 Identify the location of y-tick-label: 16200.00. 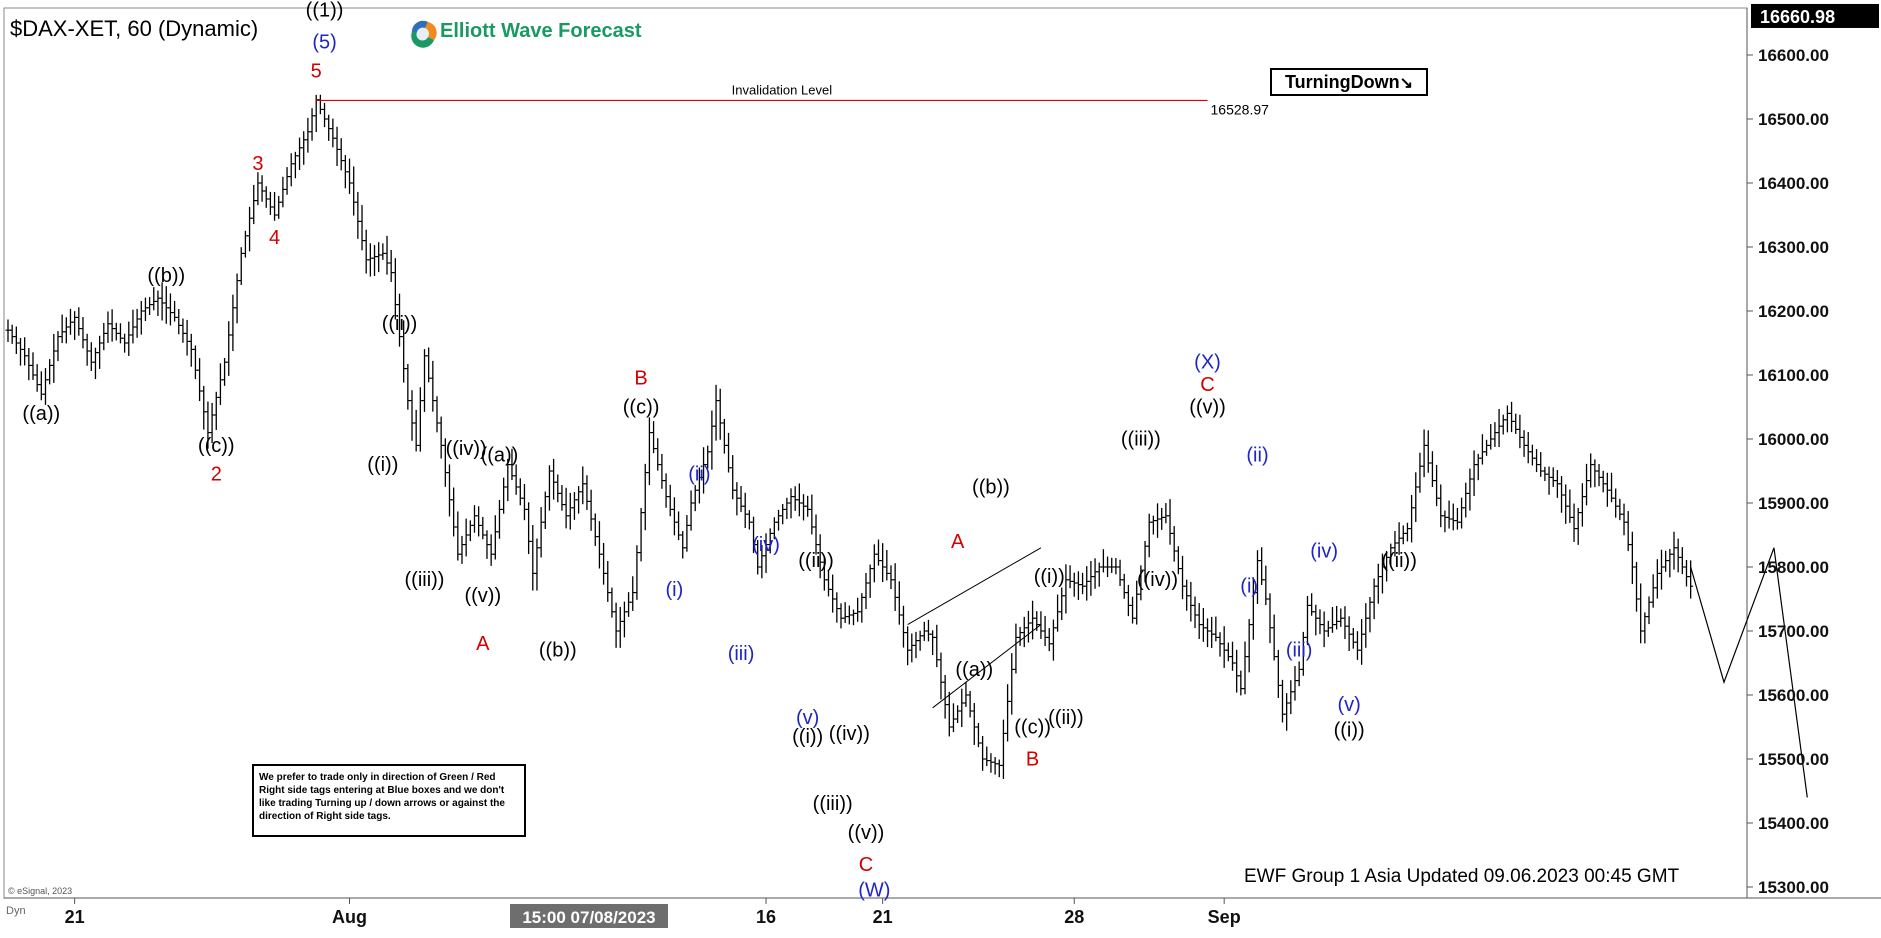
(1793, 311).